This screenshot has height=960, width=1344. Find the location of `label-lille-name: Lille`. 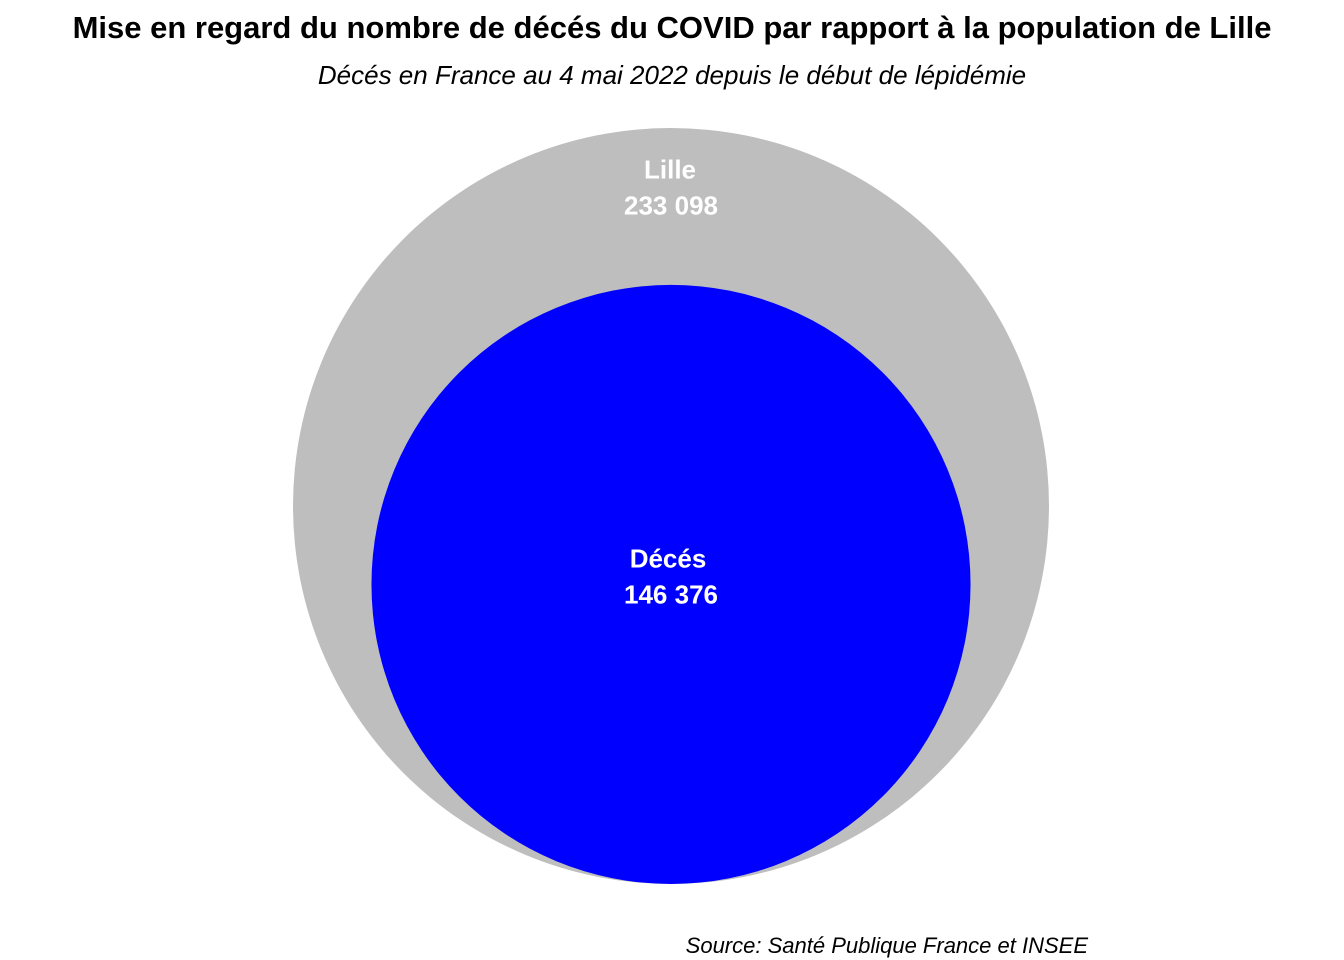

label-lille-name: Lille is located at coordinates (670, 169).